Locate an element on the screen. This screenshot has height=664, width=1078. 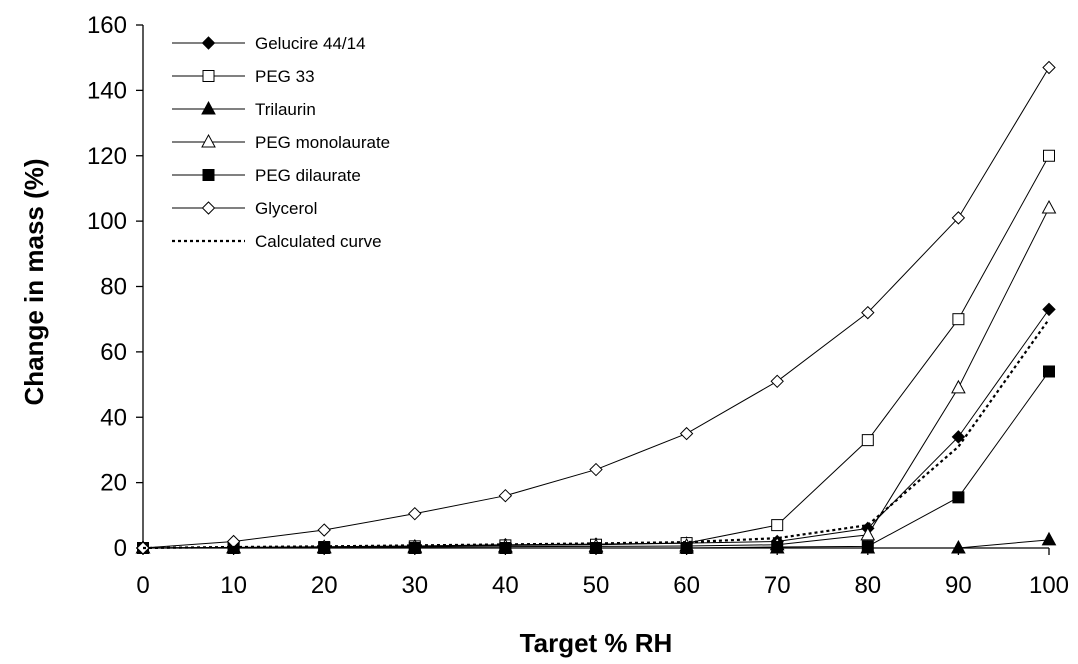
x-tick-label: 90 is located at coordinates (958, 585).